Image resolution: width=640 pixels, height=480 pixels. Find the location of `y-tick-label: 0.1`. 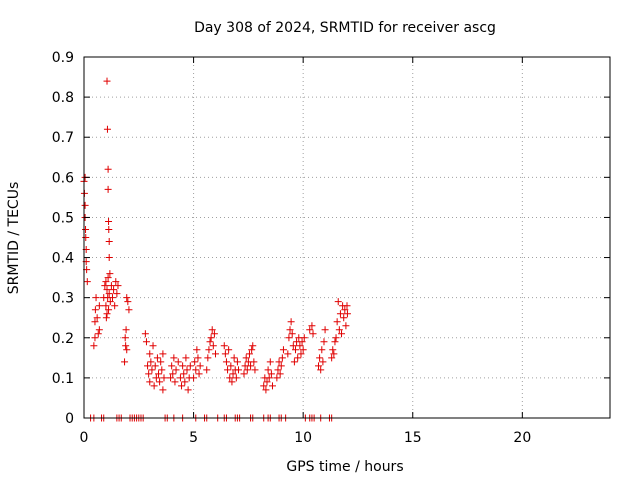

y-tick-label: 0.1 is located at coordinates (63, 379).